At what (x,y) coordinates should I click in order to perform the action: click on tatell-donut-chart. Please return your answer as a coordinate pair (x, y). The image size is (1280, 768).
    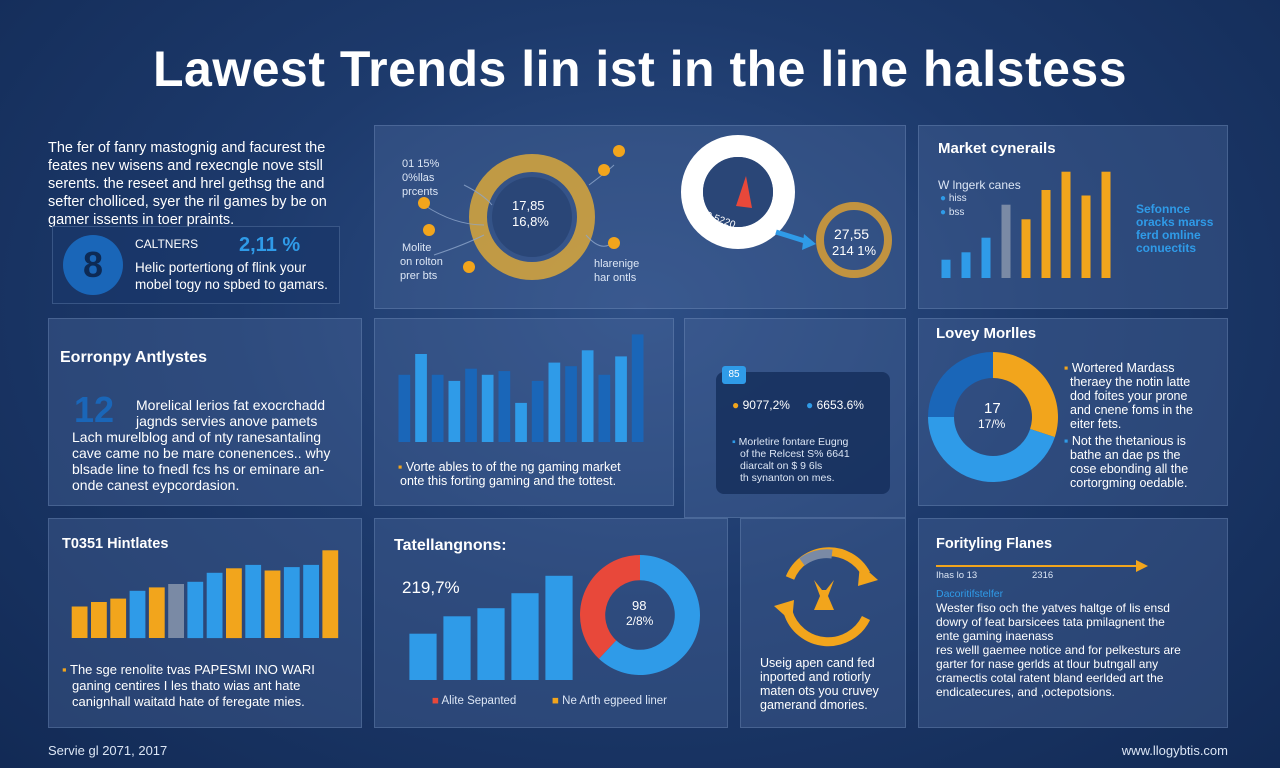
    Looking at the image, I should click on (640, 615).